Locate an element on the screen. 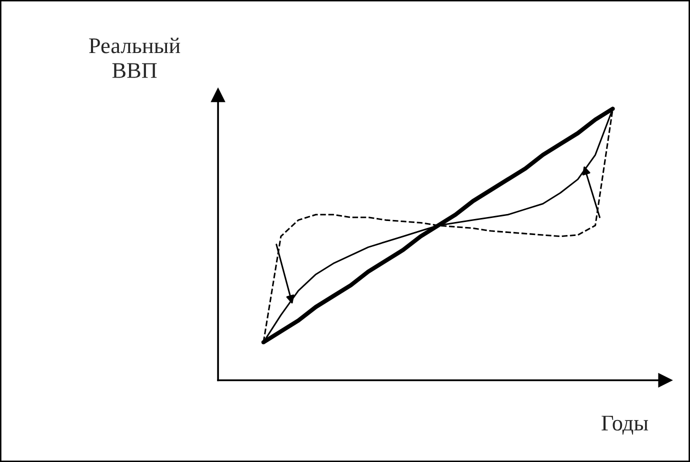  x-axis-title: Годы is located at coordinates (625, 425).